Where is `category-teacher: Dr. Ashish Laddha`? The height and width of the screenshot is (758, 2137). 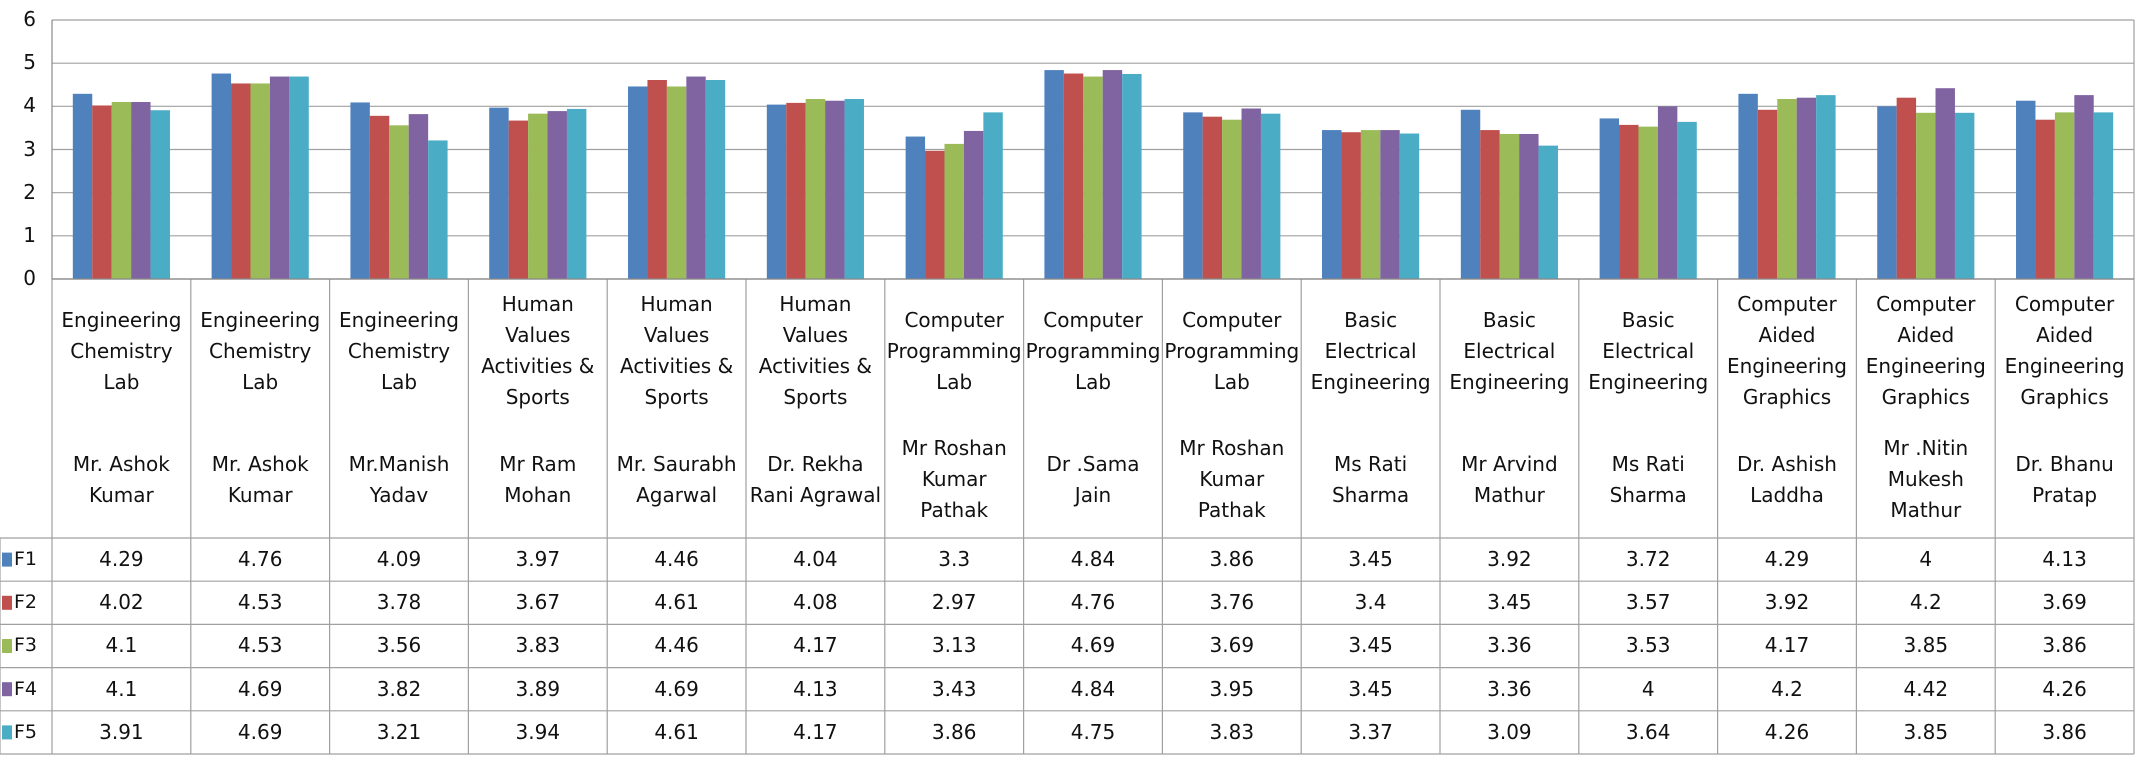 category-teacher: Dr. Ashish Laddha is located at coordinates (1787, 479).